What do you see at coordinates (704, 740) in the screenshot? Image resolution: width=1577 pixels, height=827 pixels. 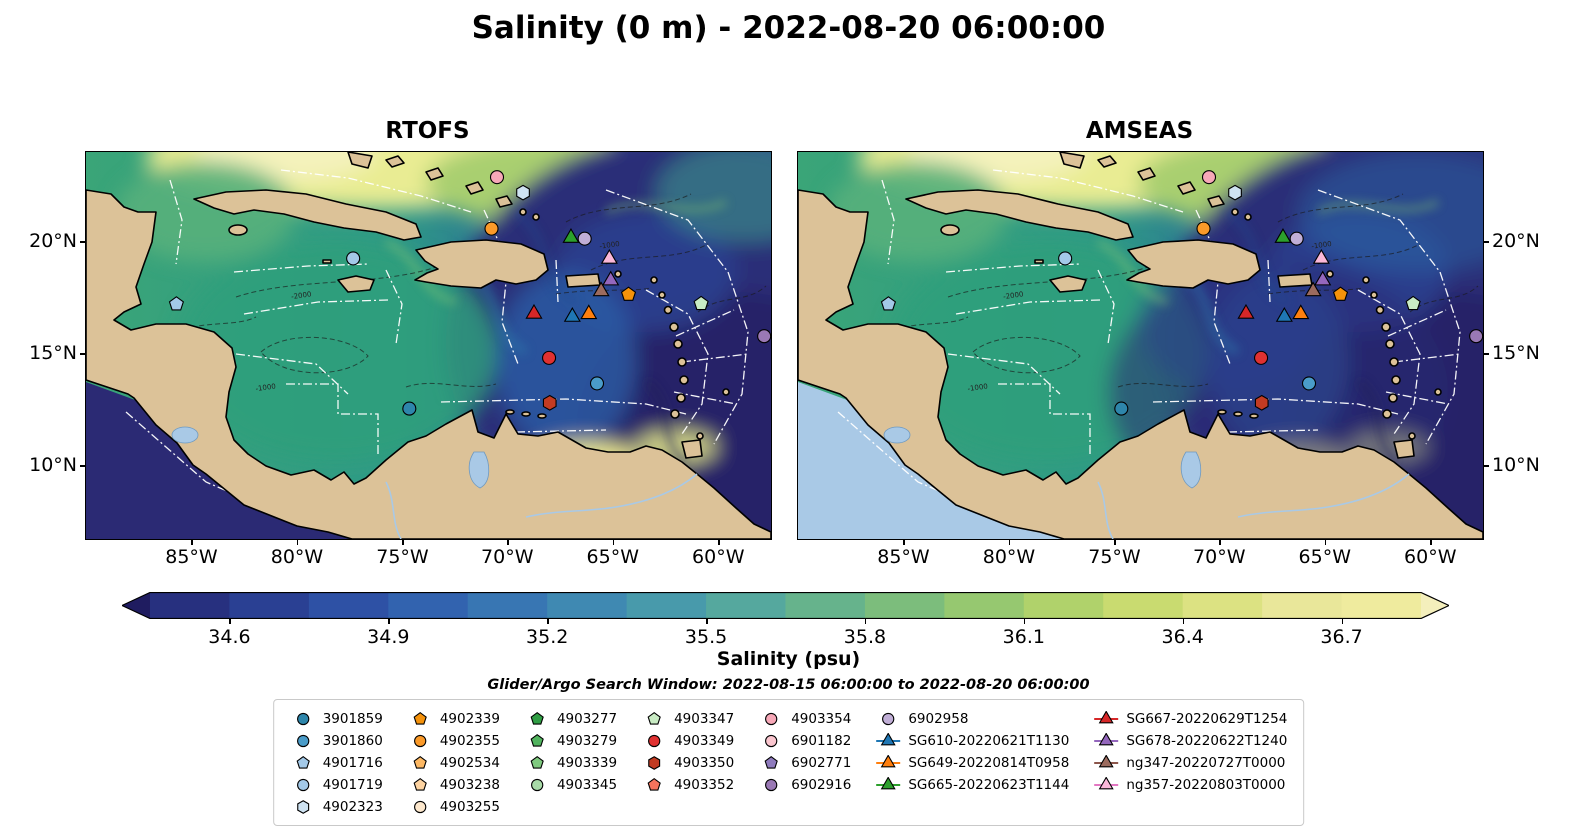 I see `legend-label: 4903349` at bounding box center [704, 740].